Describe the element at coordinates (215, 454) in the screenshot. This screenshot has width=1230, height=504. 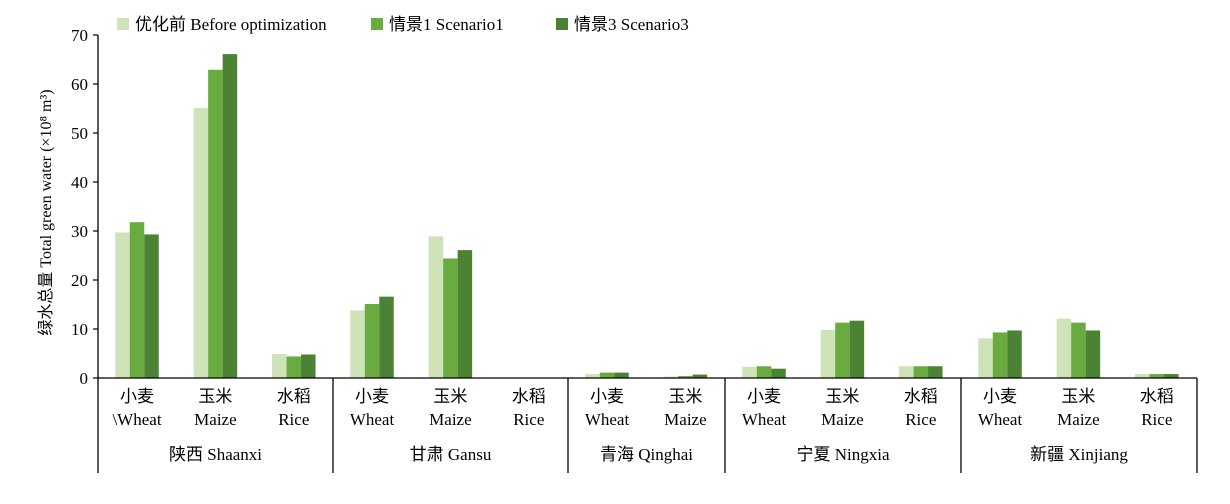
I see `group-label: 陕西 Shaanxi` at that location.